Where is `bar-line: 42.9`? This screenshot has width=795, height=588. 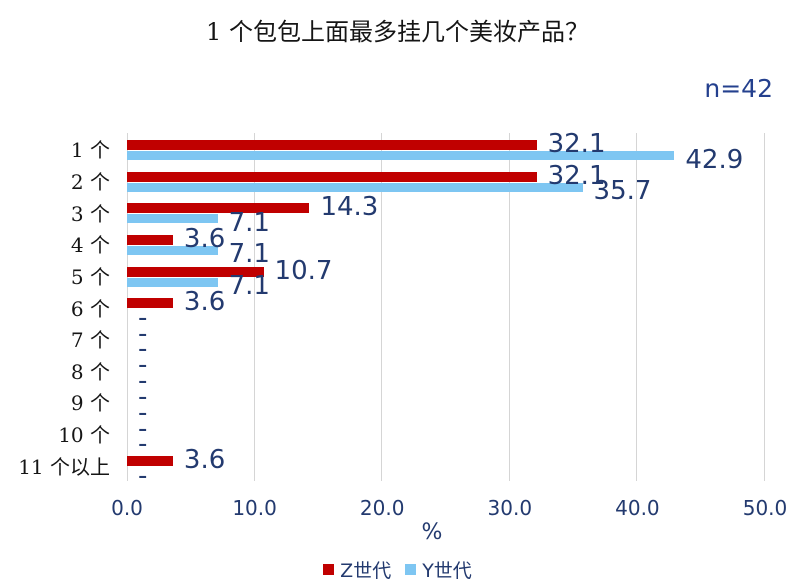 bar-line: 42.9 is located at coordinates (446, 160).